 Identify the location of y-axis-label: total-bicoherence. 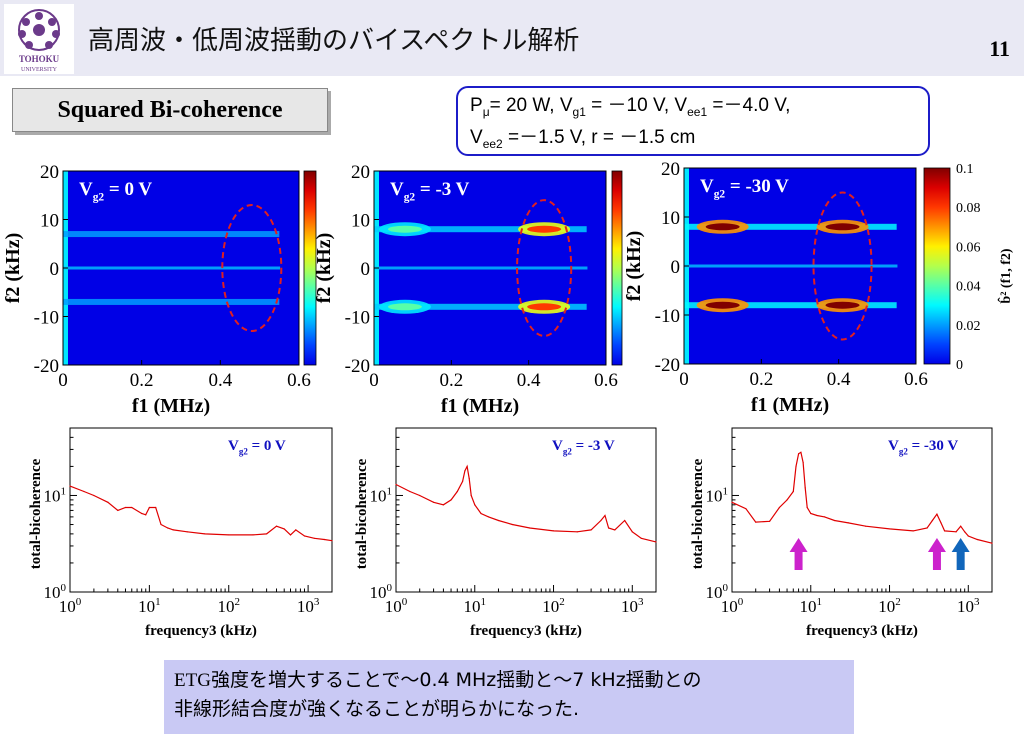
(698, 513).